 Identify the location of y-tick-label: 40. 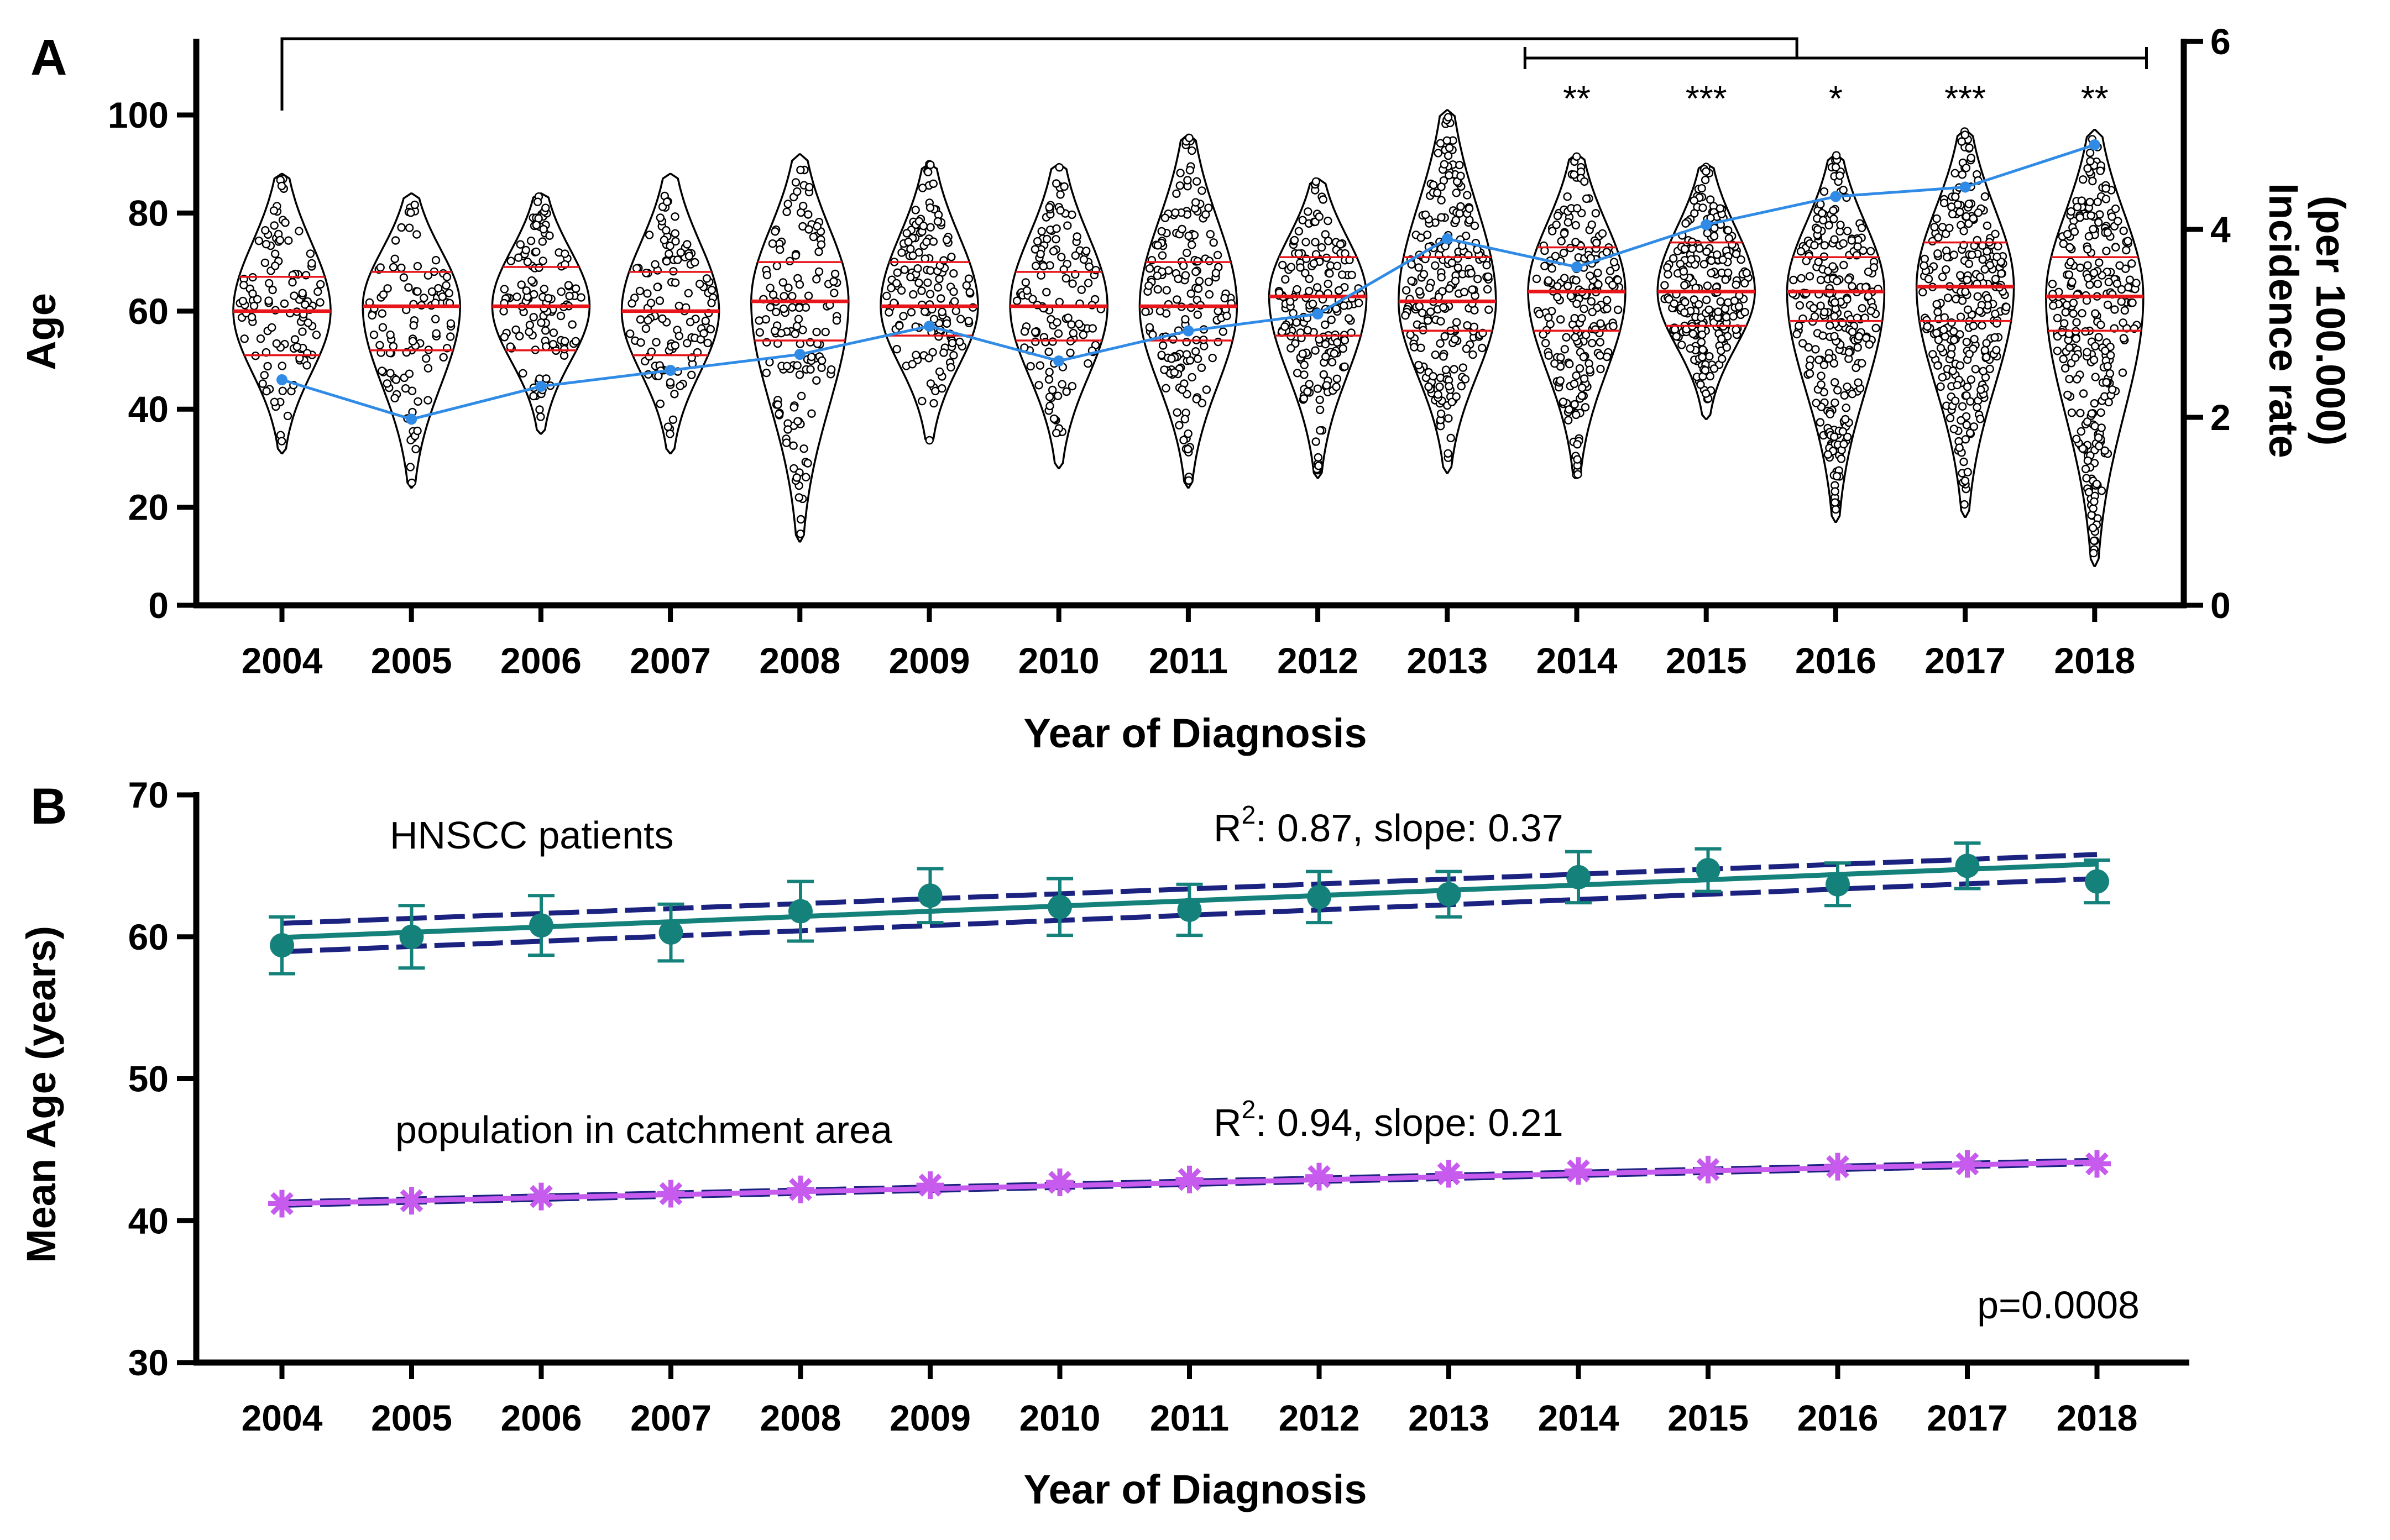
(148, 409).